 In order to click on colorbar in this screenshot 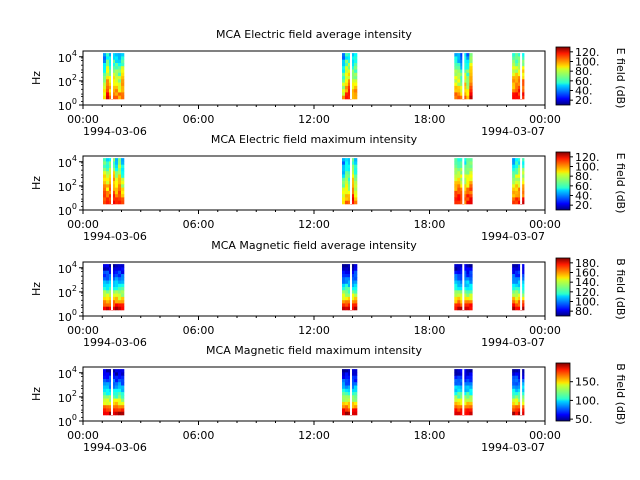, I will do `click(563, 76)`.